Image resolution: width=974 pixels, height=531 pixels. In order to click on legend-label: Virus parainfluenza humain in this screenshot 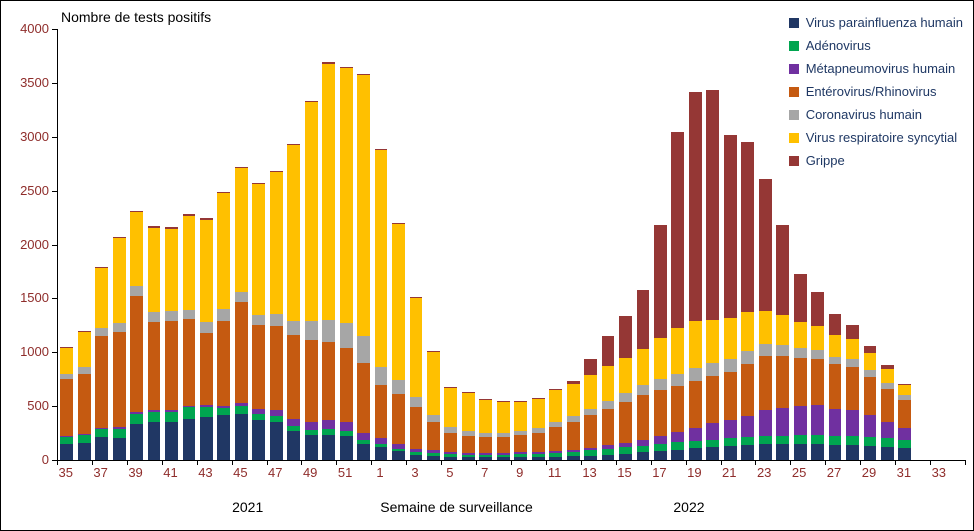, I will do `click(884, 22)`.